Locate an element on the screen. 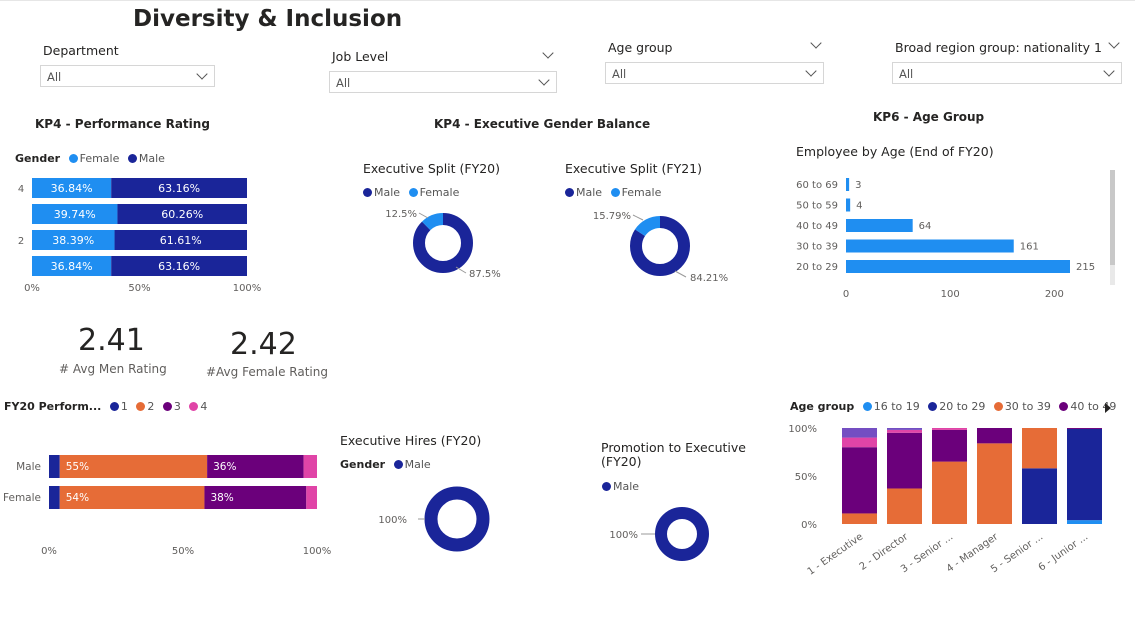 This screenshot has width=1135, height=636. exec-split-fy21-title: Executive Split (FY21) is located at coordinates (634, 168).